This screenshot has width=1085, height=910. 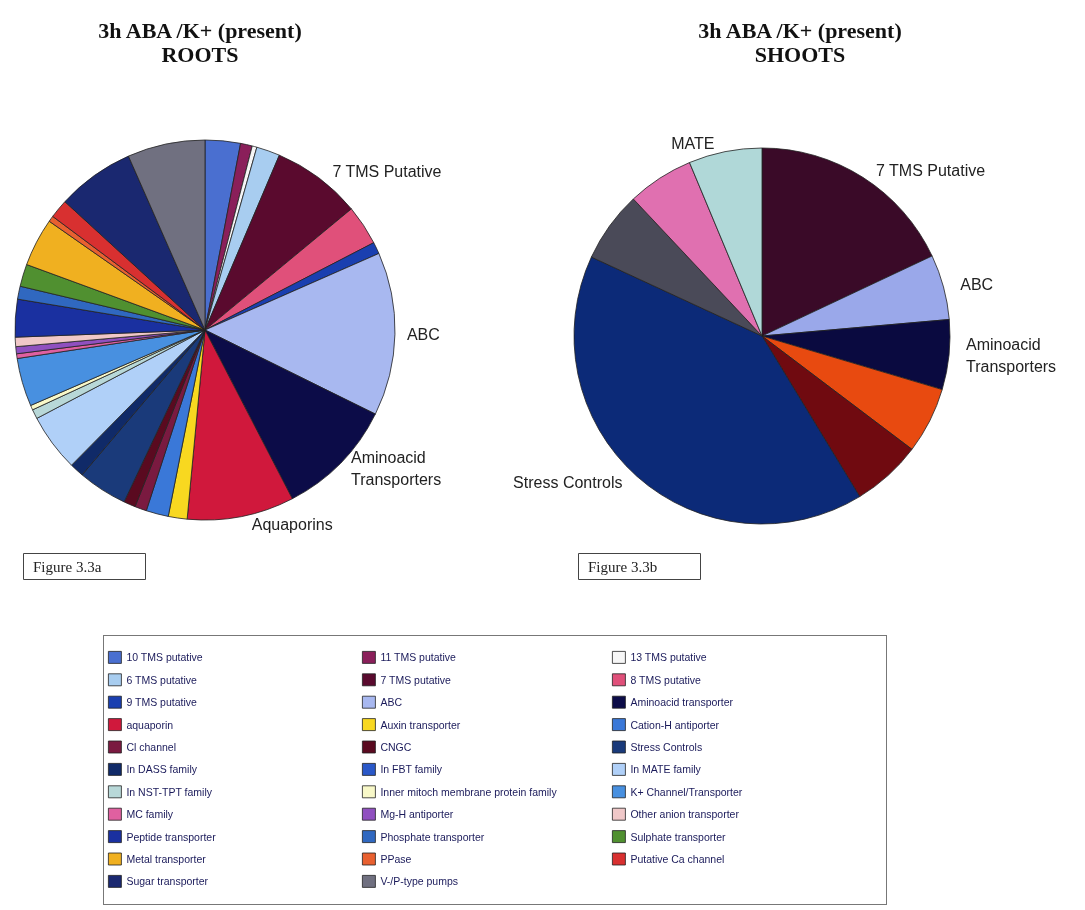 What do you see at coordinates (169, 791) in the screenshot?
I see `legend-label: In NST-TPT family` at bounding box center [169, 791].